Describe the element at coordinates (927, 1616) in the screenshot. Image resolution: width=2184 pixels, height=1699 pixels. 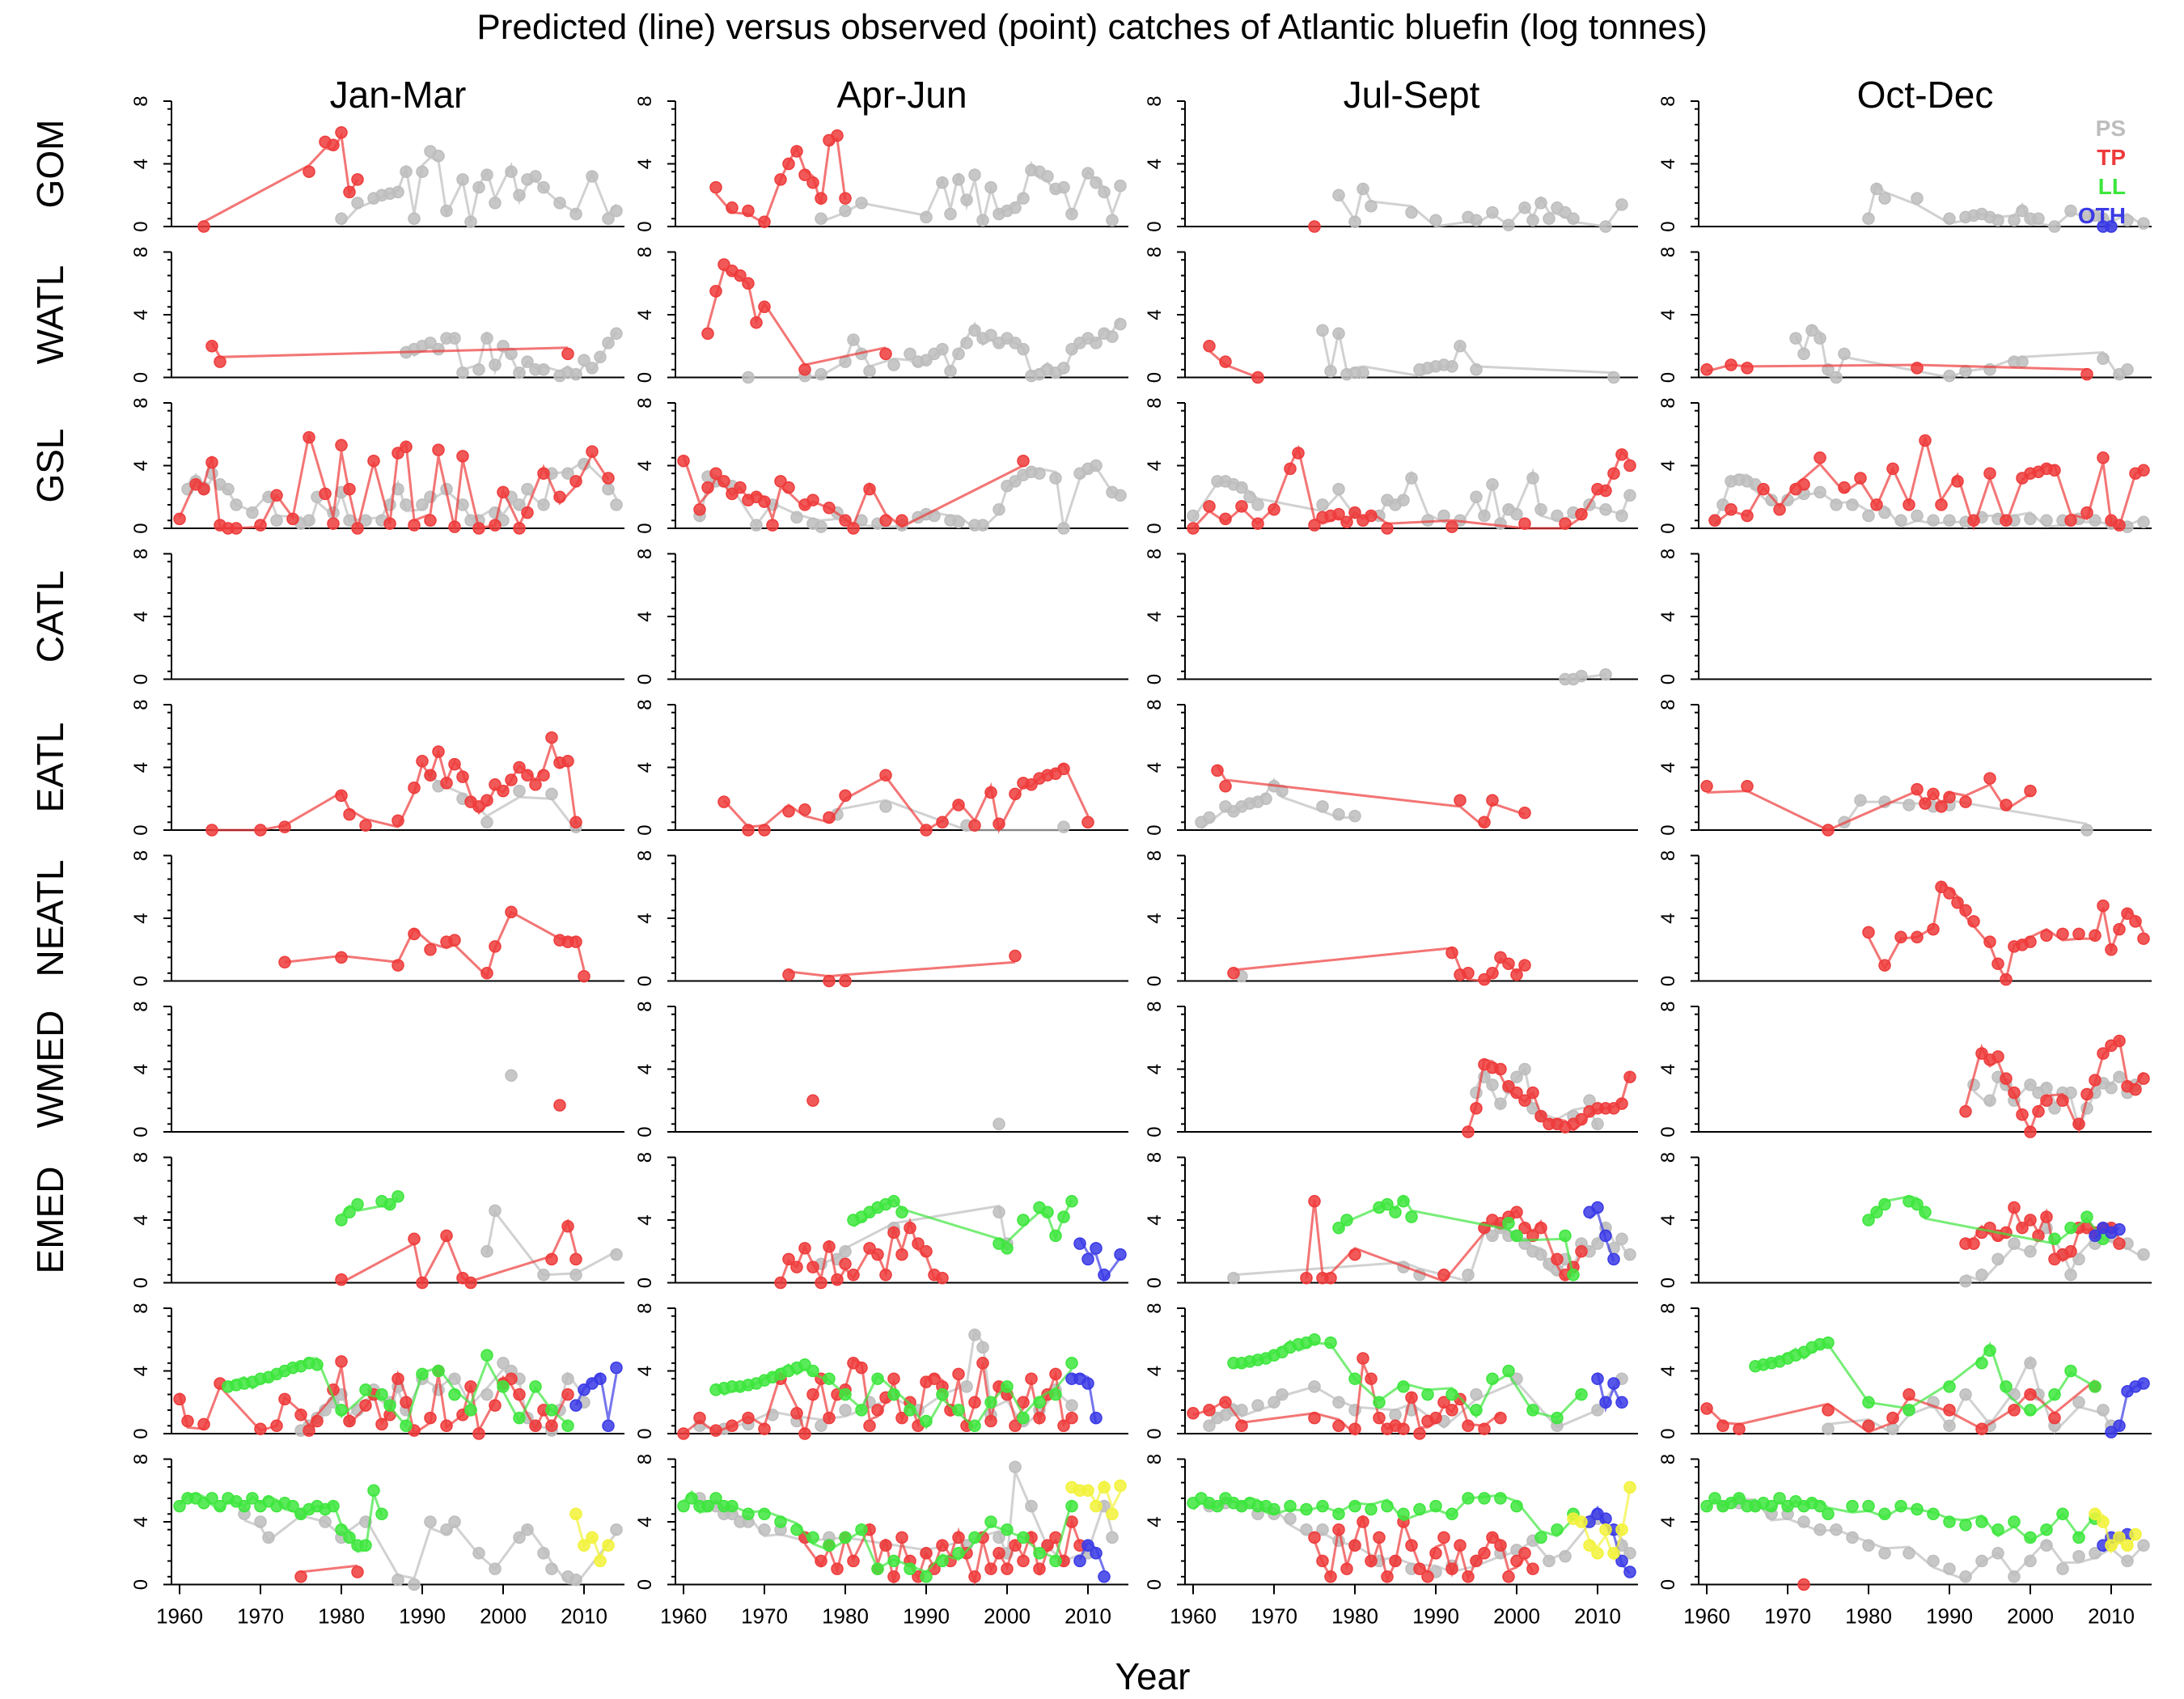
I see `x-tick-label: 1990` at that location.